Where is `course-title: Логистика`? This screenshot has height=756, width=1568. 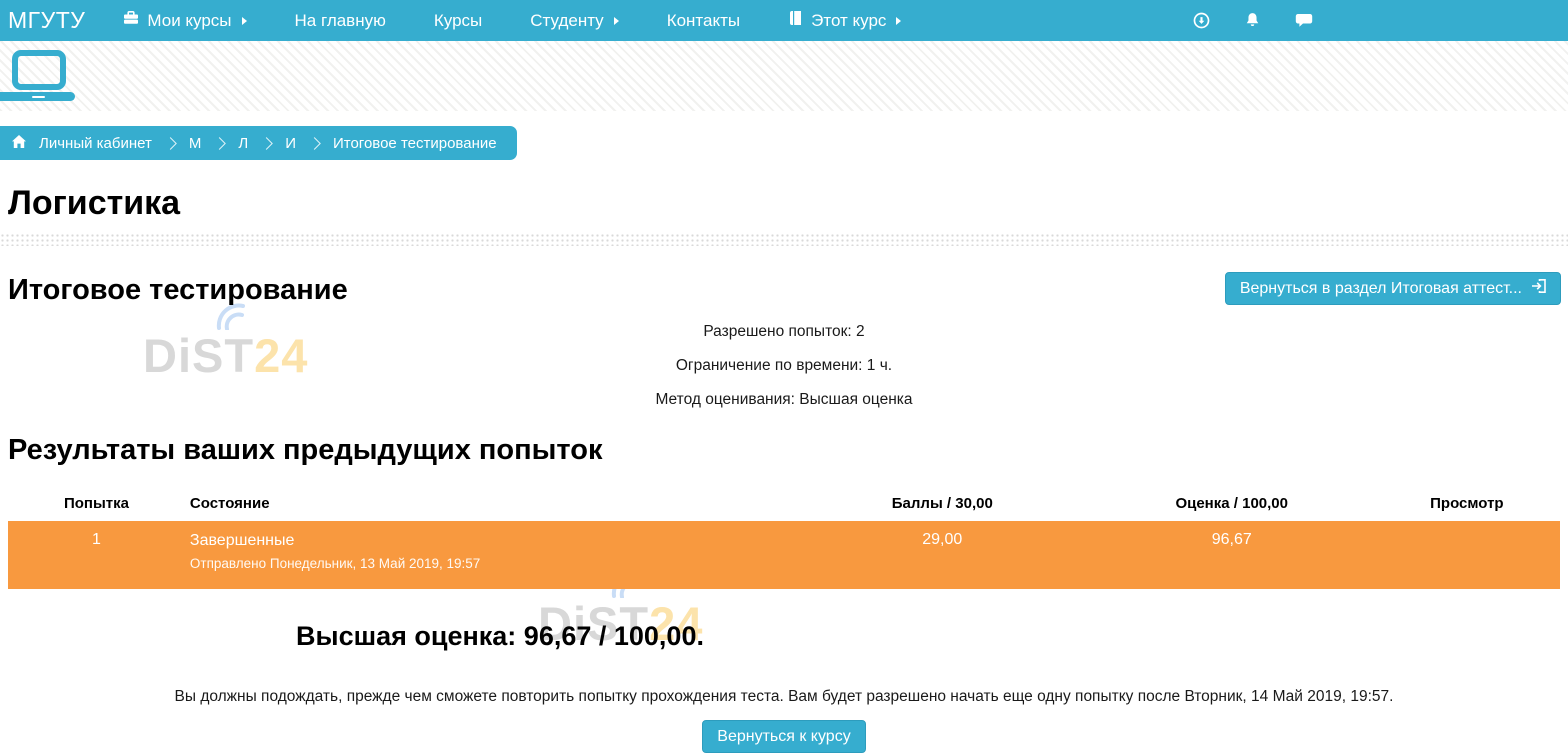 course-title: Логистика is located at coordinates (94, 203).